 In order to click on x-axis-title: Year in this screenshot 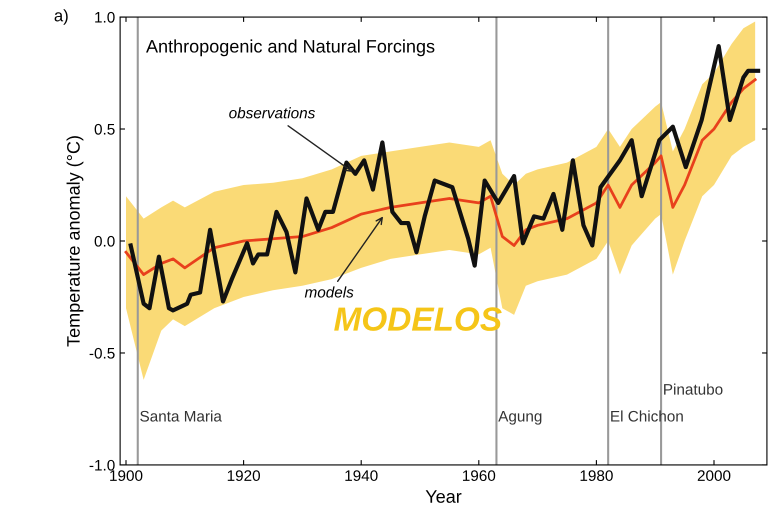, I will do `click(444, 496)`.